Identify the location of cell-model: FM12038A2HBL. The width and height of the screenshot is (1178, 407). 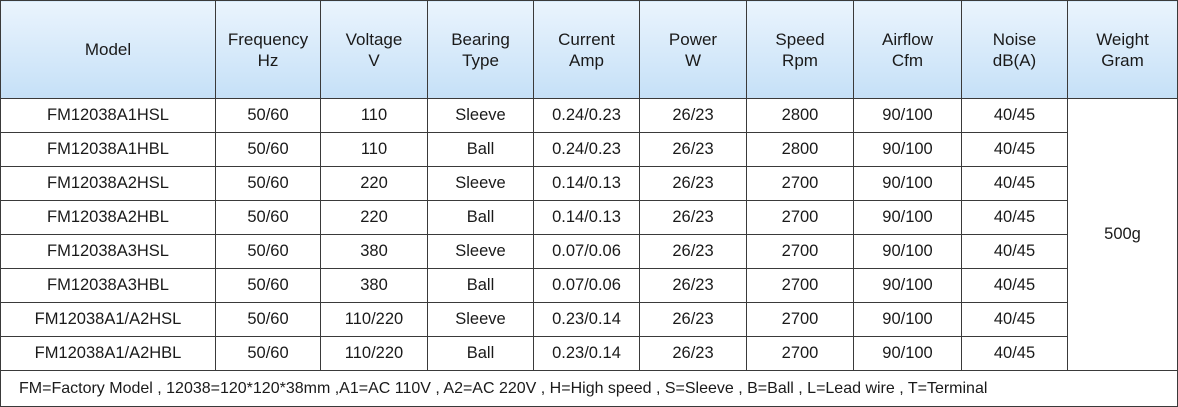
(108, 217).